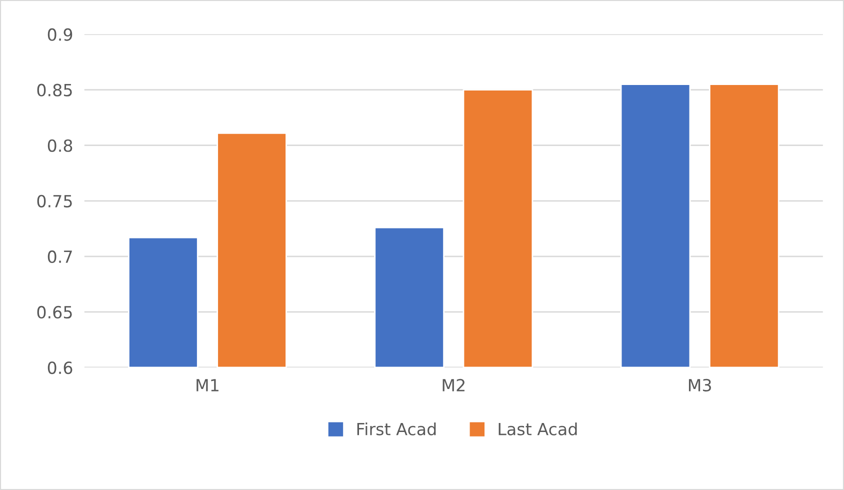 The height and width of the screenshot is (490, 844). What do you see at coordinates (453, 385) in the screenshot?
I see `x-tick-label: M2` at bounding box center [453, 385].